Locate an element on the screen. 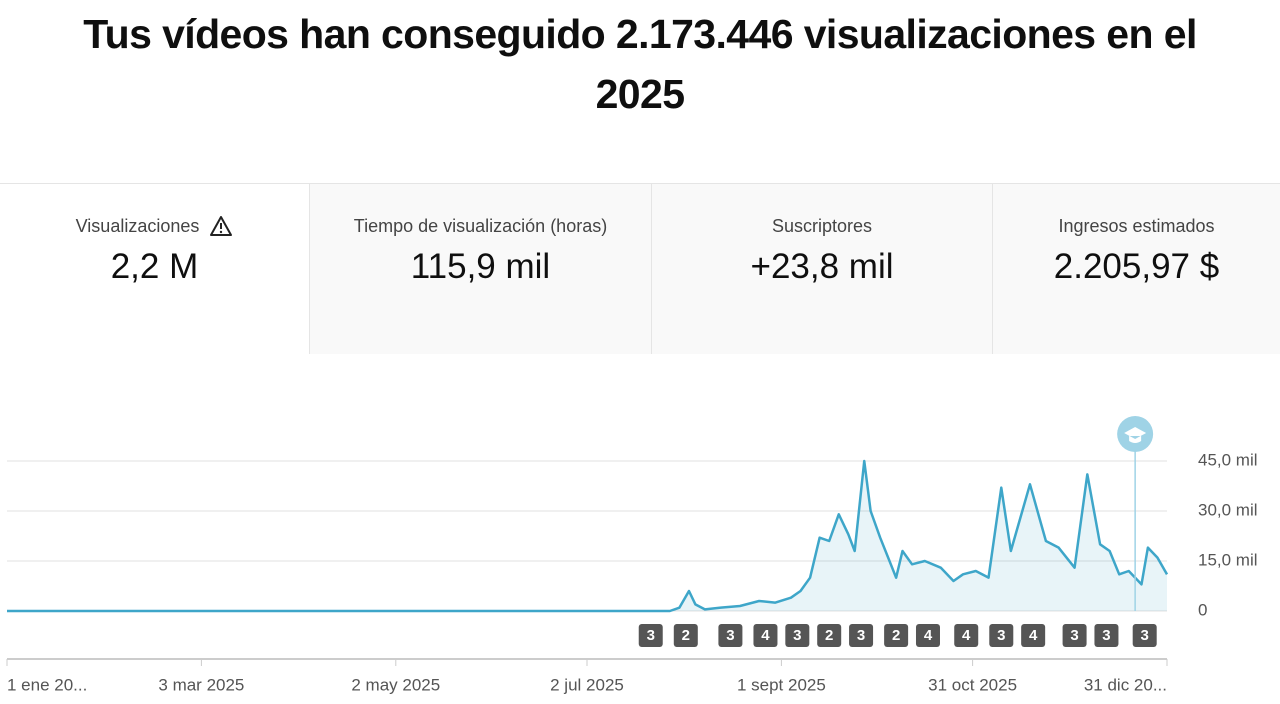  metric-label: Ingresos estimados is located at coordinates (1136, 225).